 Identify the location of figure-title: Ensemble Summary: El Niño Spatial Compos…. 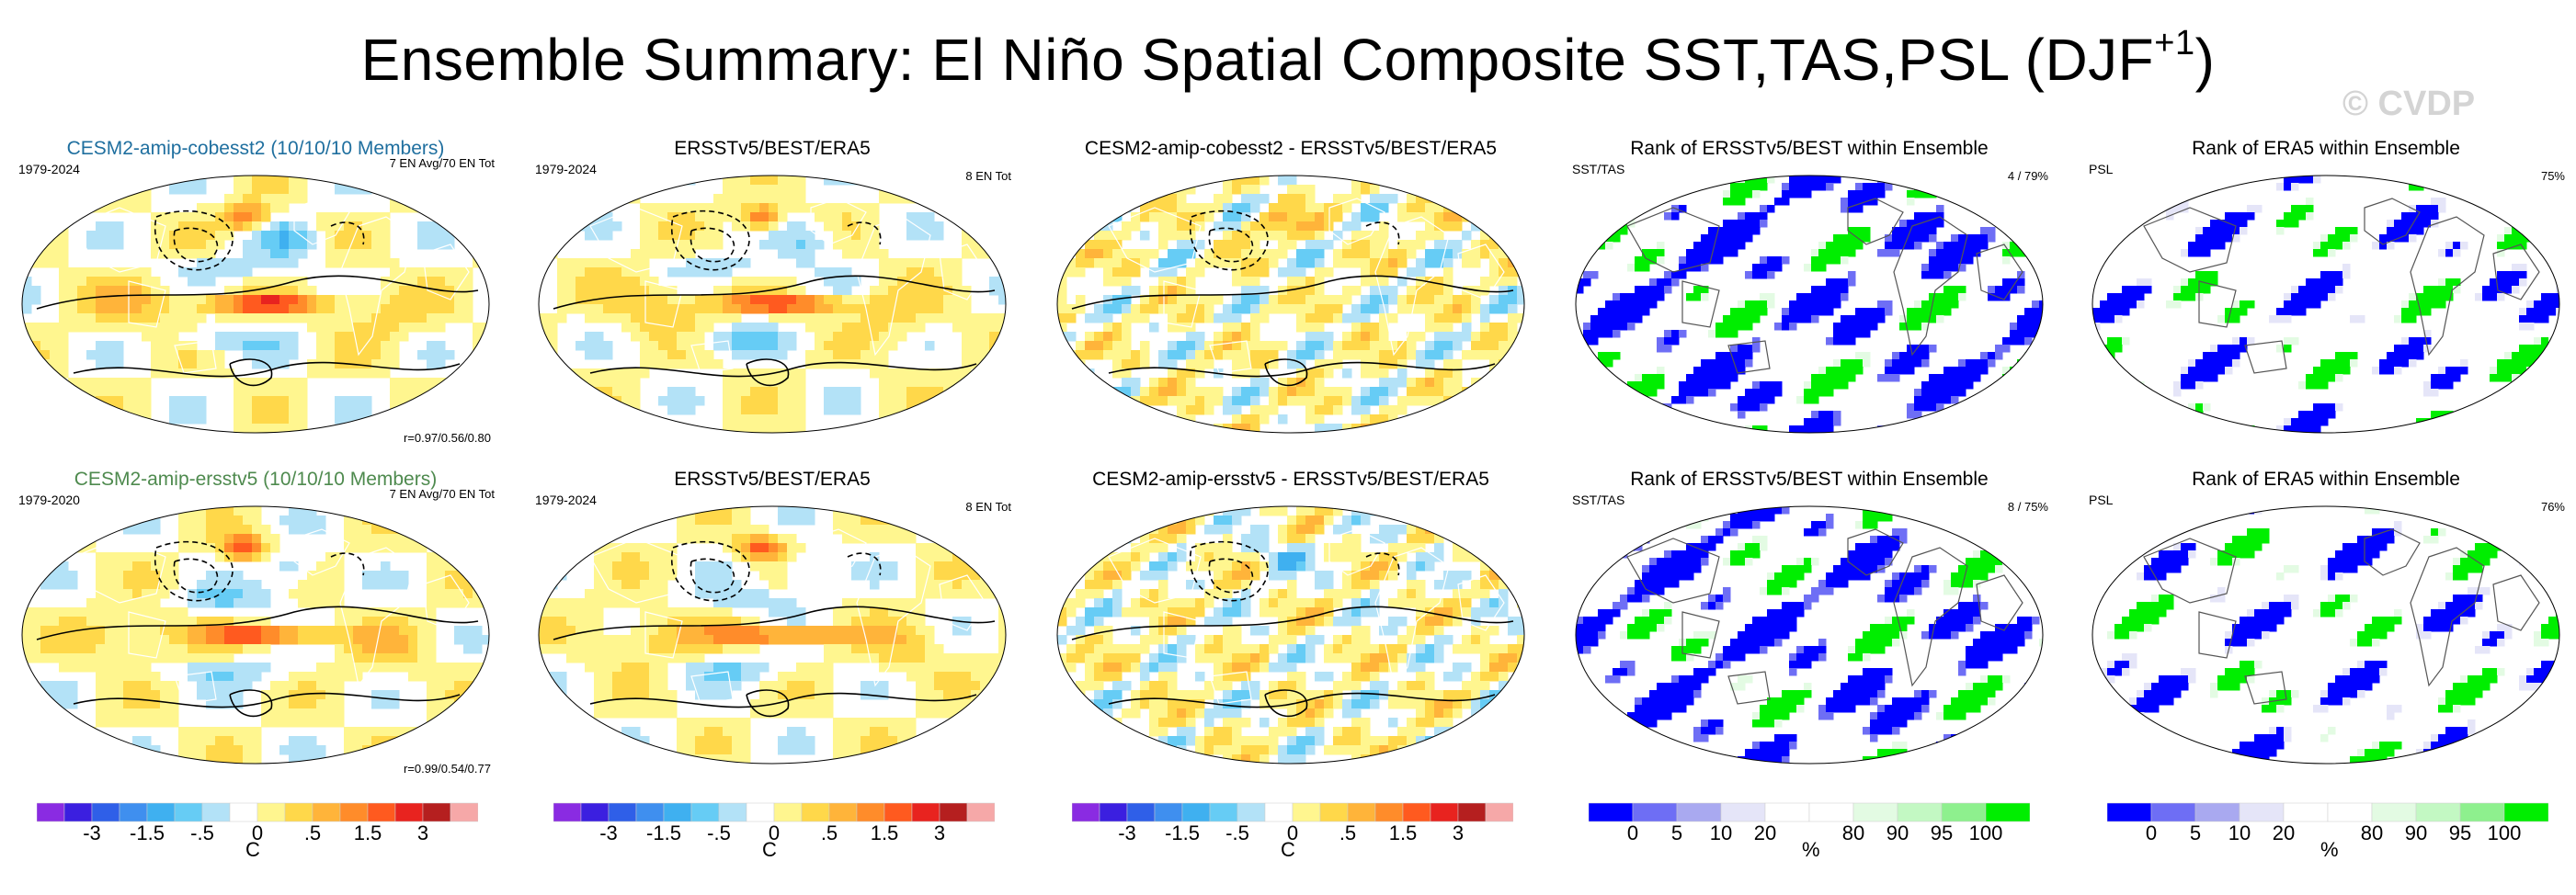
(1288, 59).